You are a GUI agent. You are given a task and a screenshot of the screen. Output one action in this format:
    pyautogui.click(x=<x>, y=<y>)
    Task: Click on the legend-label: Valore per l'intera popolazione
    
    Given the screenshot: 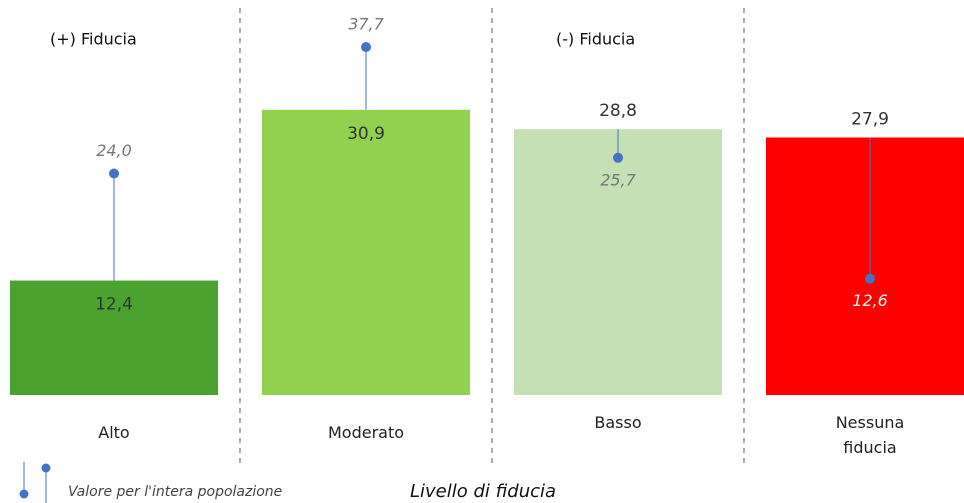 What is the action you would take?
    pyautogui.click(x=175, y=492)
    